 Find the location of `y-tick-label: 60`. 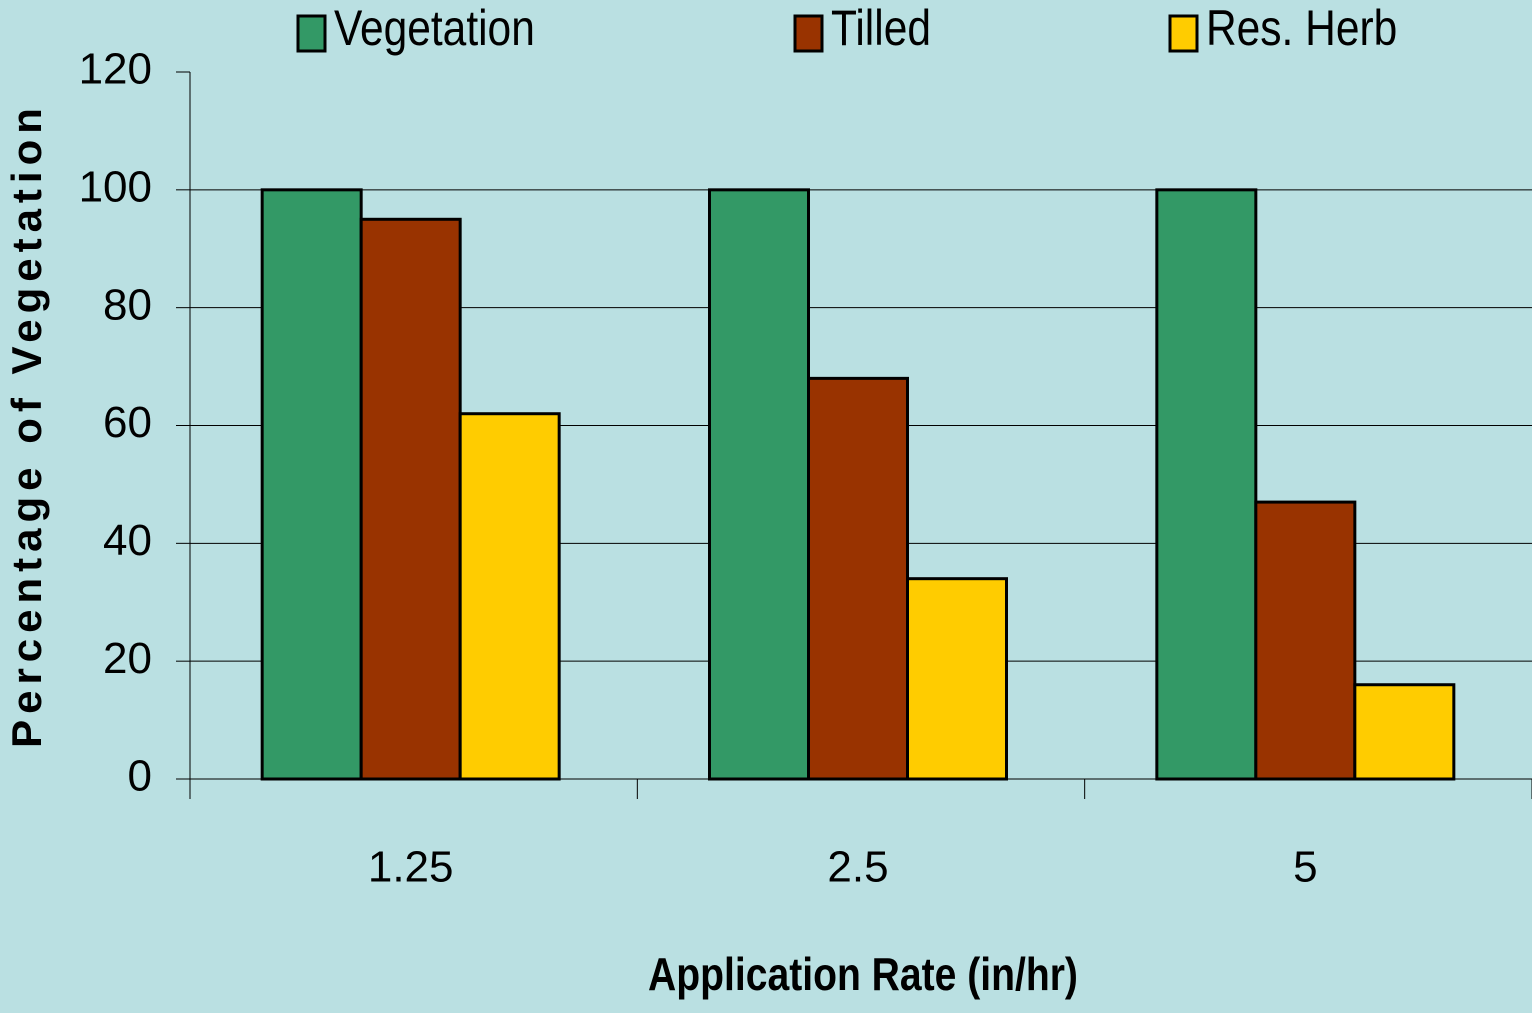

y-tick-label: 60 is located at coordinates (127, 422).